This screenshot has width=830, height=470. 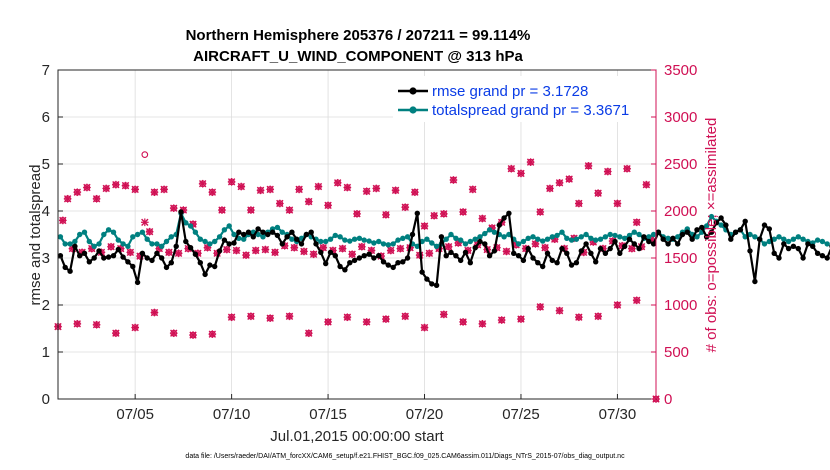 I want to click on y-tick-label-right: 2500, so click(x=680, y=164).